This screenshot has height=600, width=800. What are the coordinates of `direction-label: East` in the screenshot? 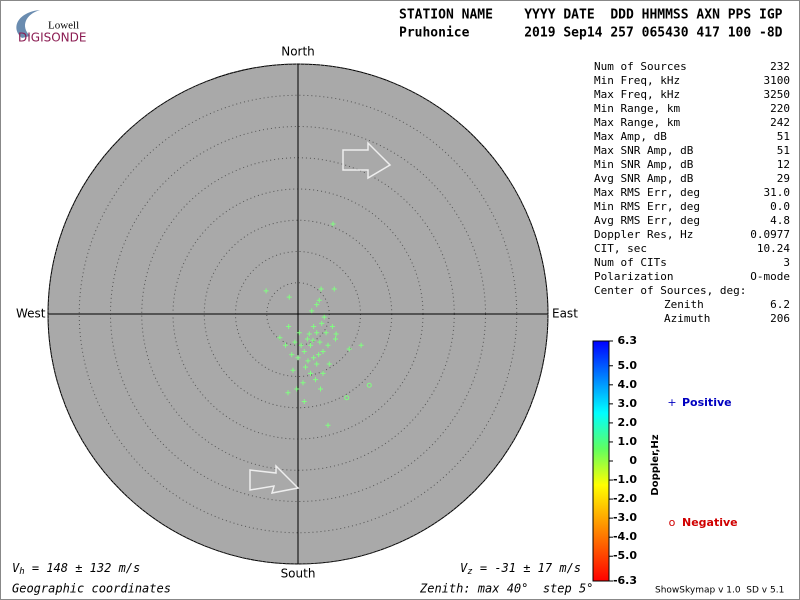 It's located at (565, 314).